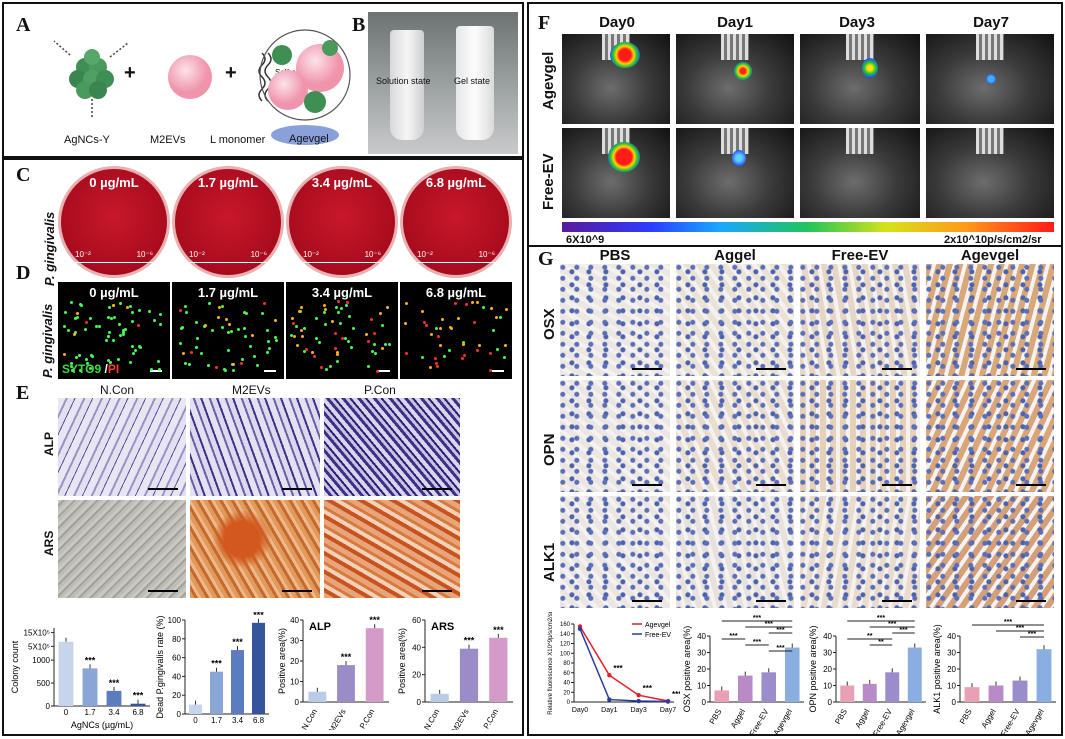 Image resolution: width=1065 pixels, height=739 pixels. Describe the element at coordinates (565, 654) in the screenshot. I see `y-tick-label: 100` at that location.